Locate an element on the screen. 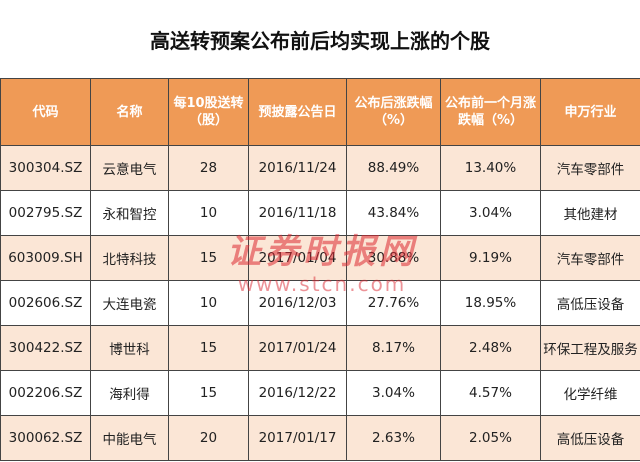  cell-name: 中能电气 is located at coordinates (129, 438).